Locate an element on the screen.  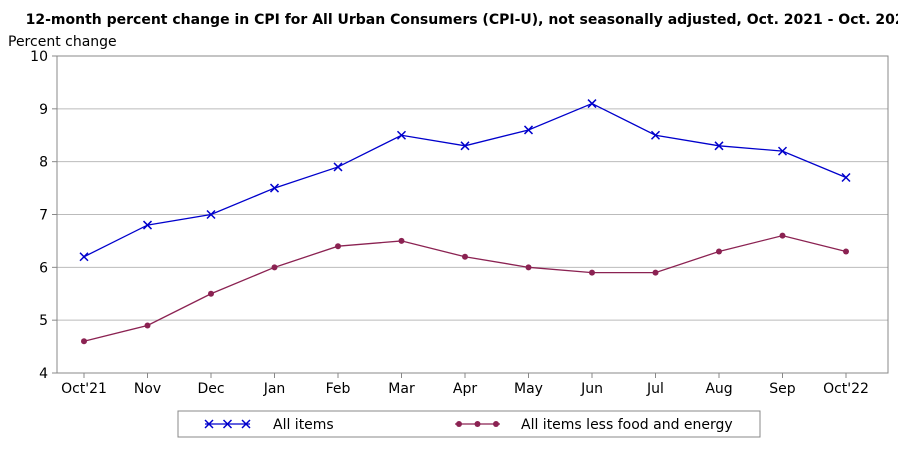
x-tick-label: Jul is located at coordinates (655, 389).